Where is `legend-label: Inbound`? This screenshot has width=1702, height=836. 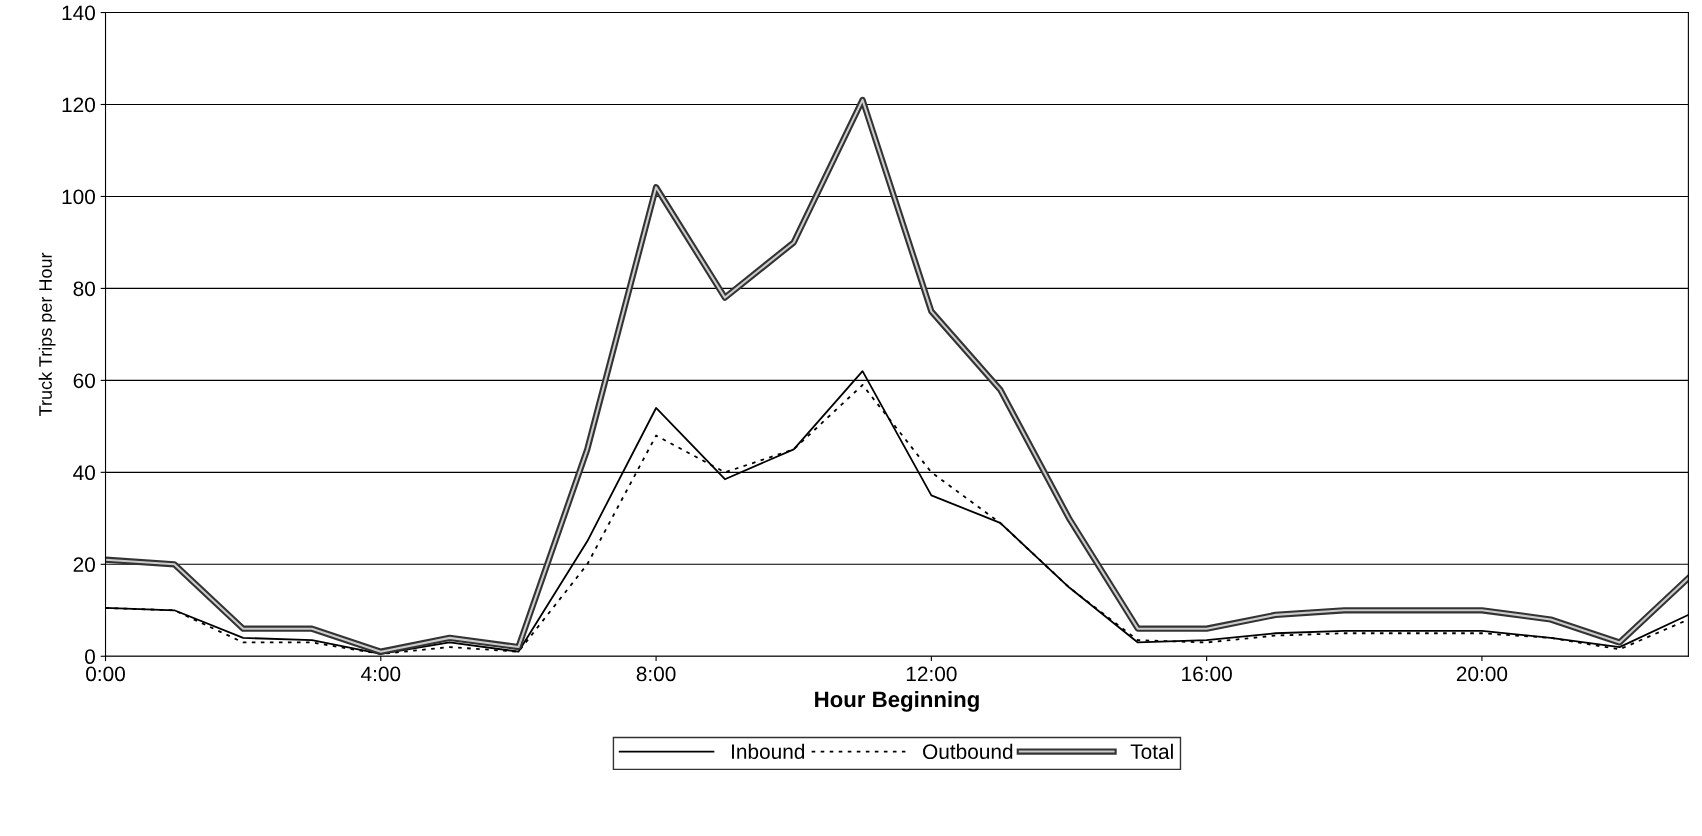 legend-label: Inbound is located at coordinates (768, 751).